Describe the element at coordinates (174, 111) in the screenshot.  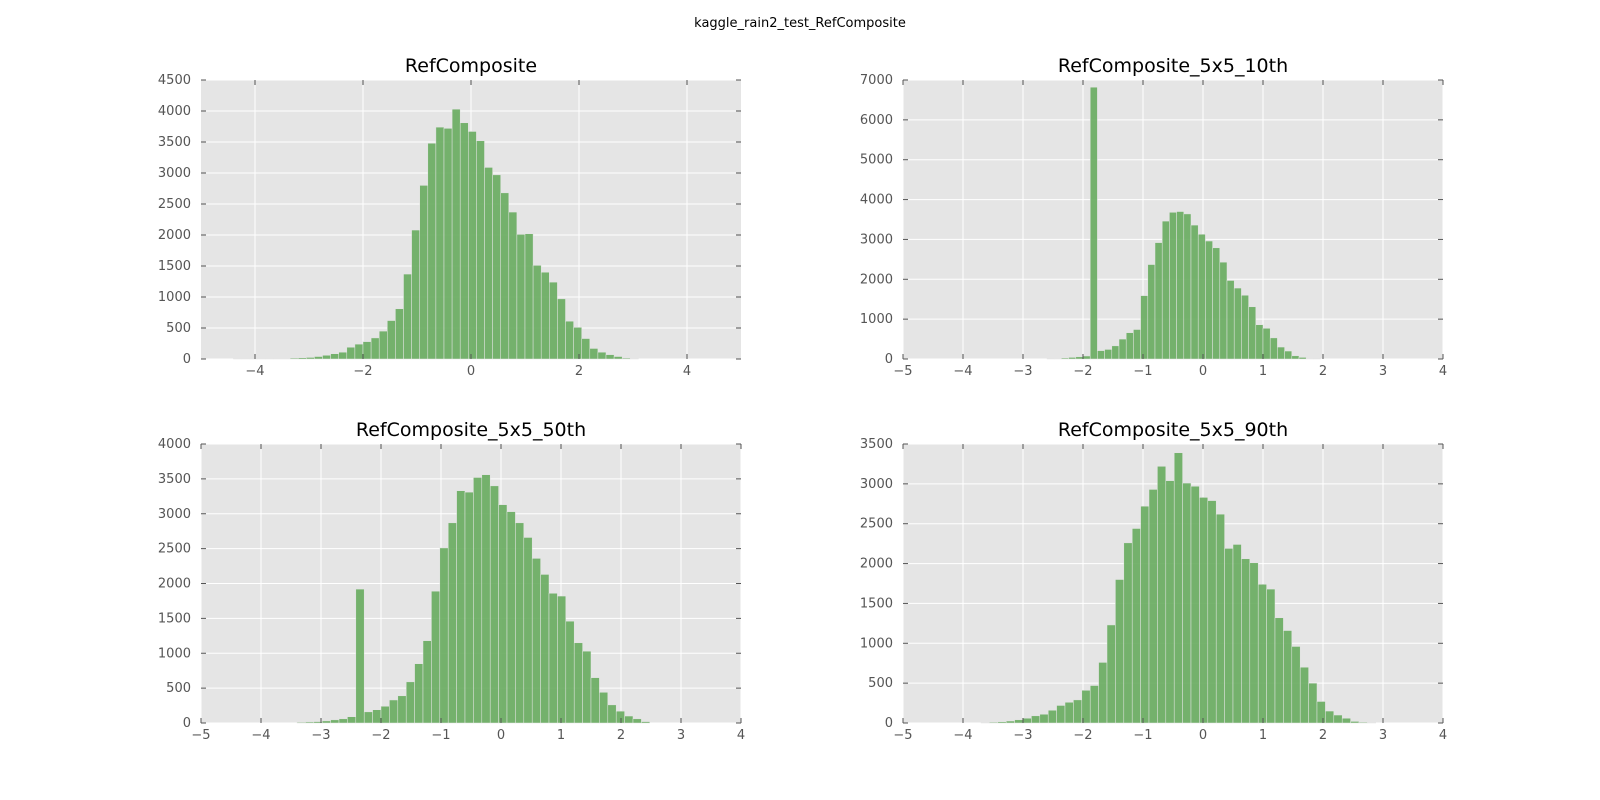
I see `y-tick-label: 4000` at that location.